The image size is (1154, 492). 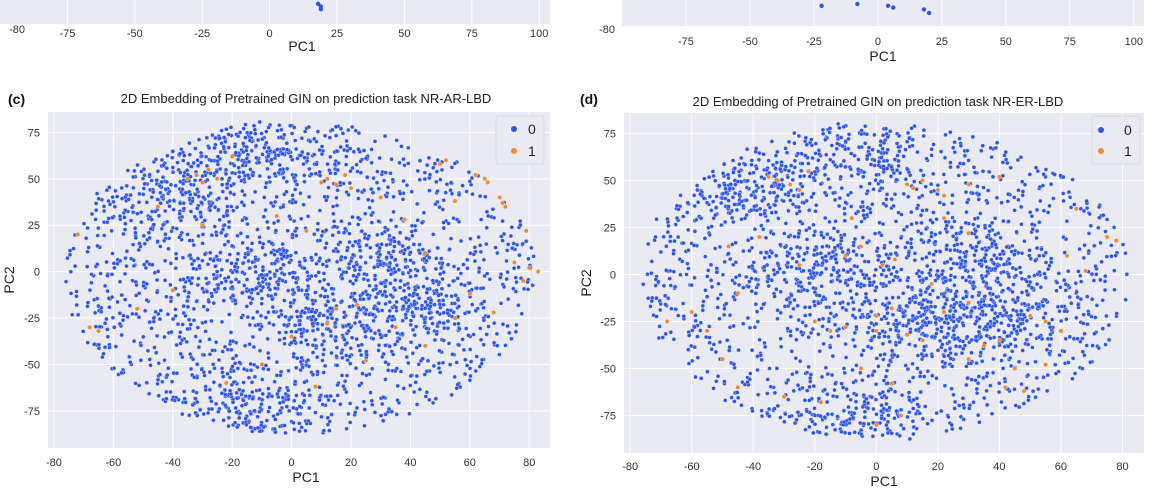 What do you see at coordinates (32, 412) in the screenshot?
I see `y-tick-label: -75` at bounding box center [32, 412].